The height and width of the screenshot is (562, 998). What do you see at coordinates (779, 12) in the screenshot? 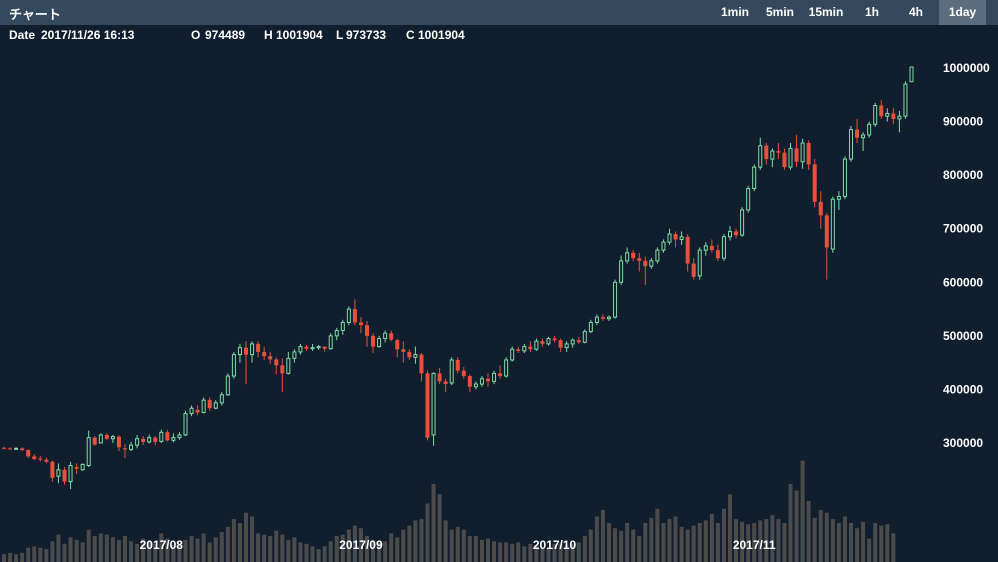
I see `timeframe-5min-button: 5min` at bounding box center [779, 12].